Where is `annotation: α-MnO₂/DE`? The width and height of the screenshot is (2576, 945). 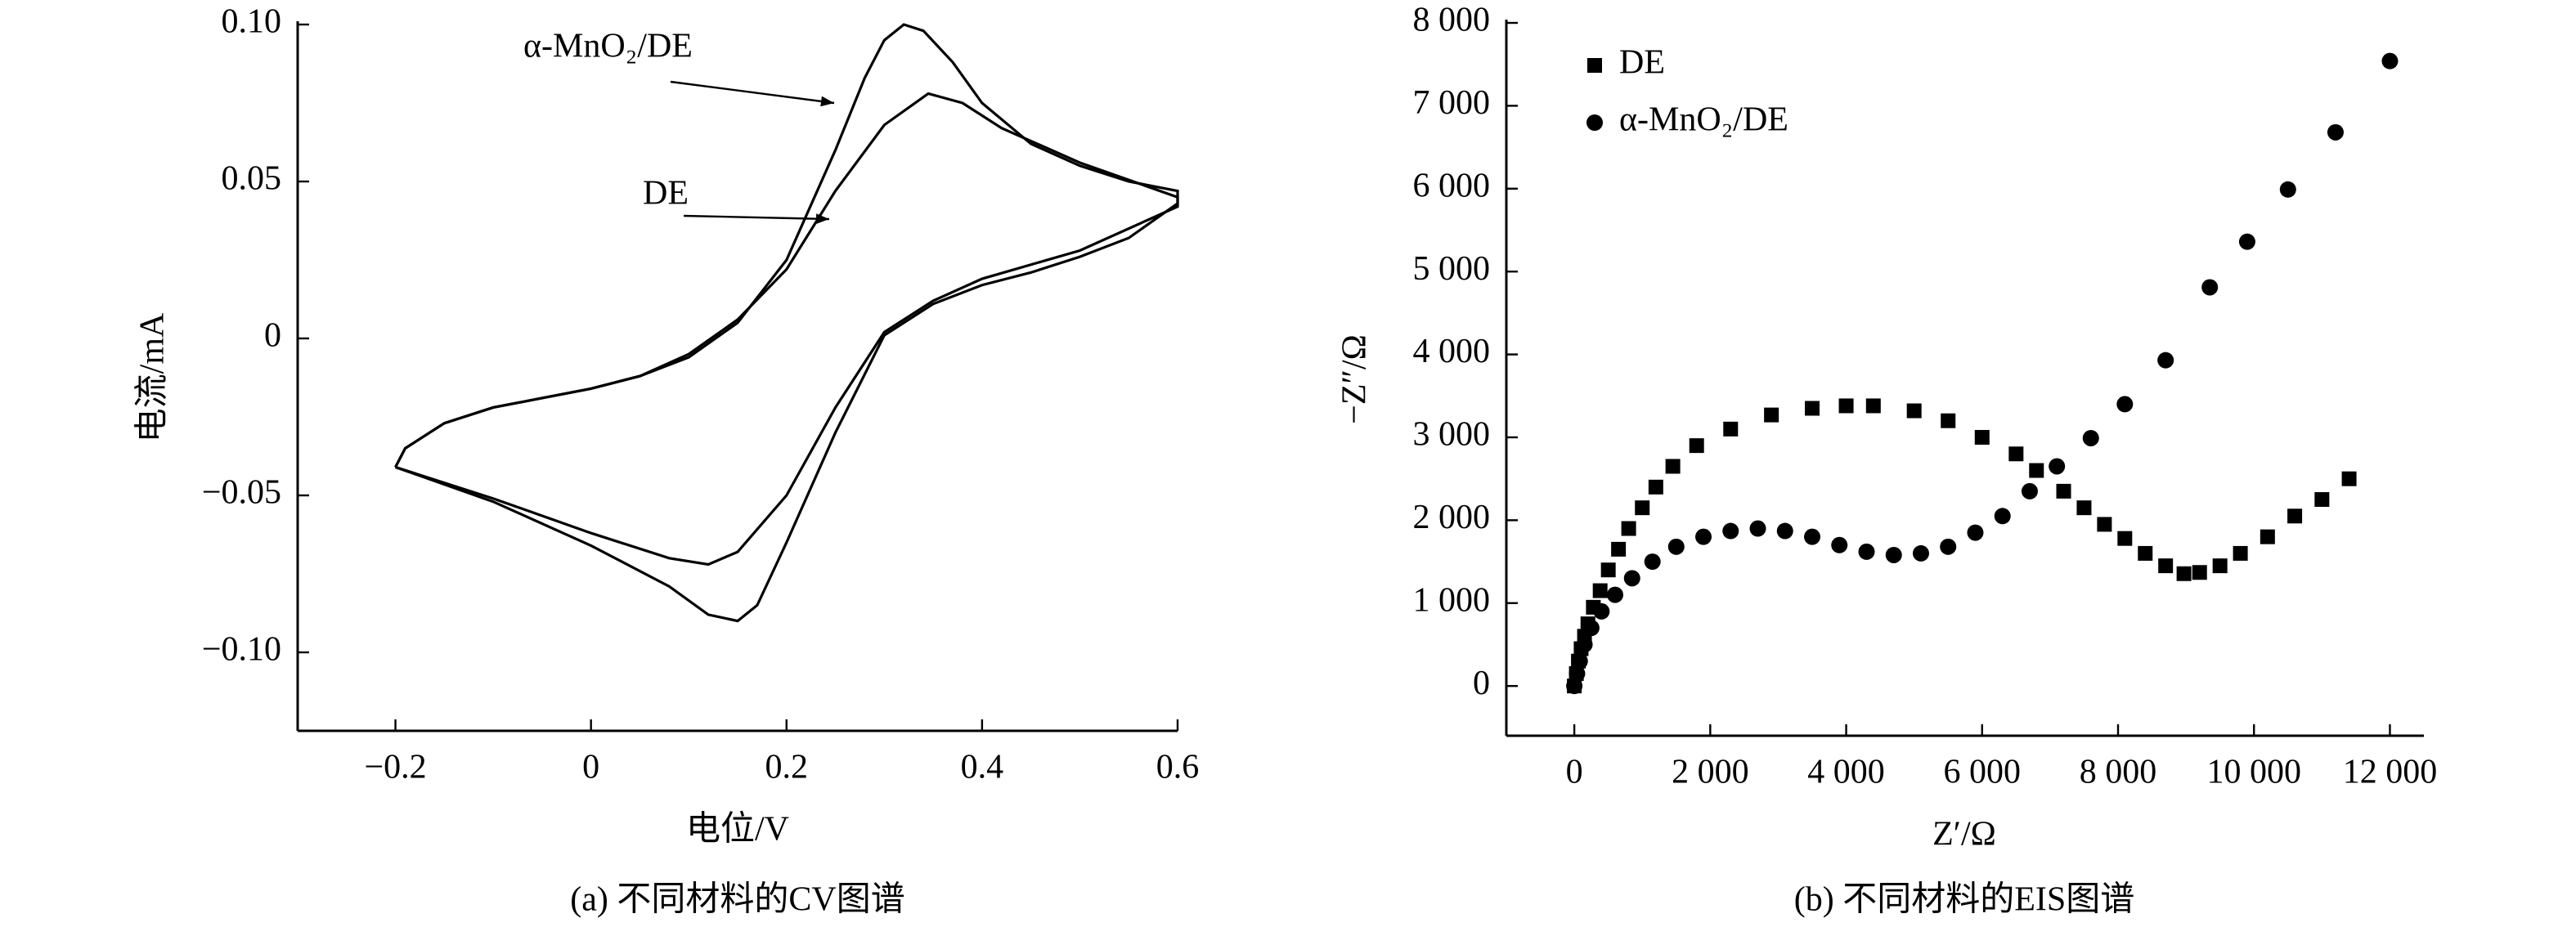
annotation: α-MnO₂/DE is located at coordinates (608, 47).